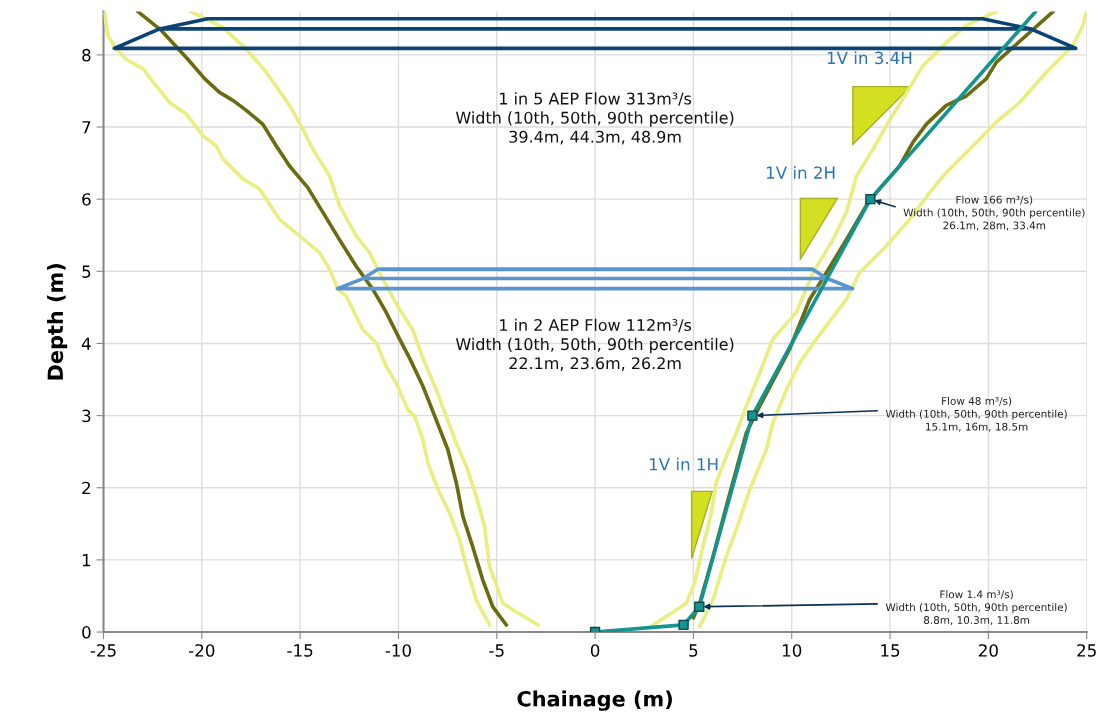 This screenshot has width=1101, height=724. Describe the element at coordinates (594, 344) in the screenshot. I see `annotation: 1 in 2 AEP Flow 112m³/s Width (10th, 50th, 90th percentile) 22.1m, 23.6m, 26.2m` at that location.